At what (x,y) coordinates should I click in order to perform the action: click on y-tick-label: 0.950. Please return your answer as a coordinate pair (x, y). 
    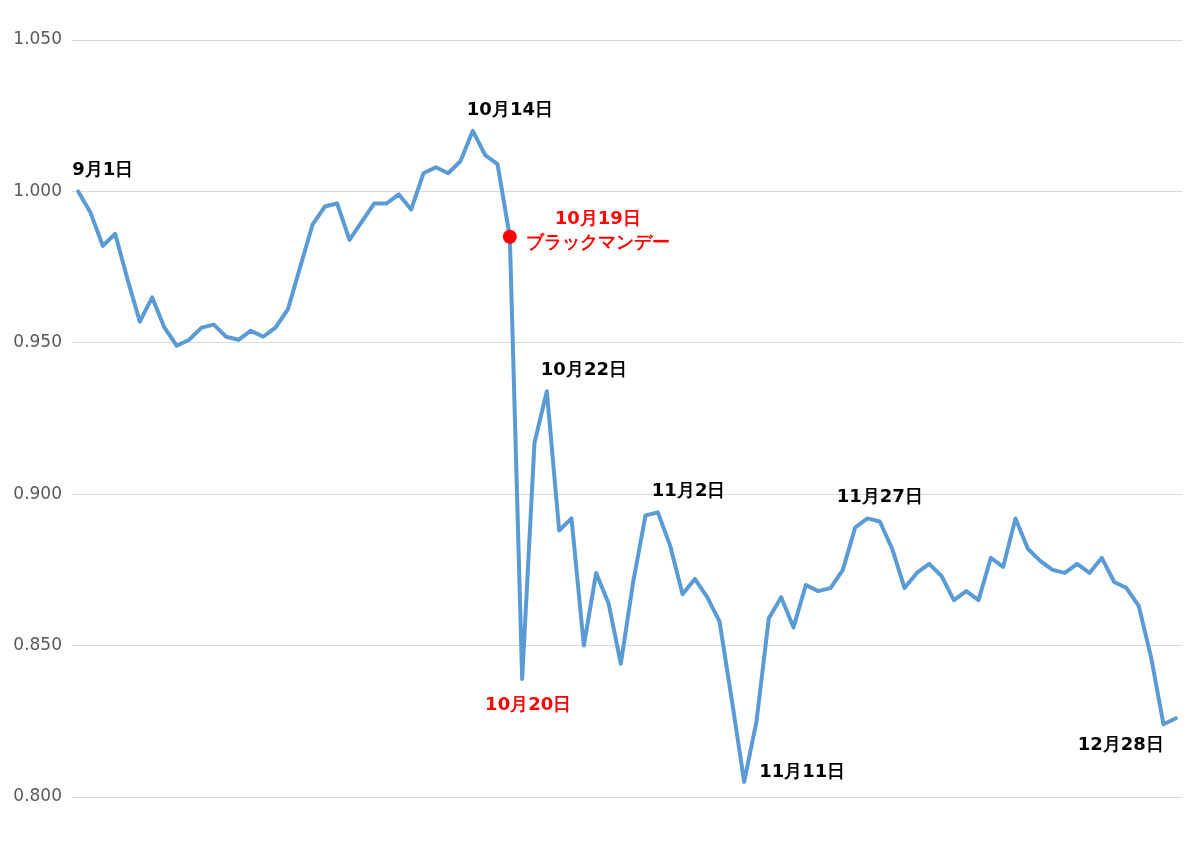
    Looking at the image, I should click on (37, 341).